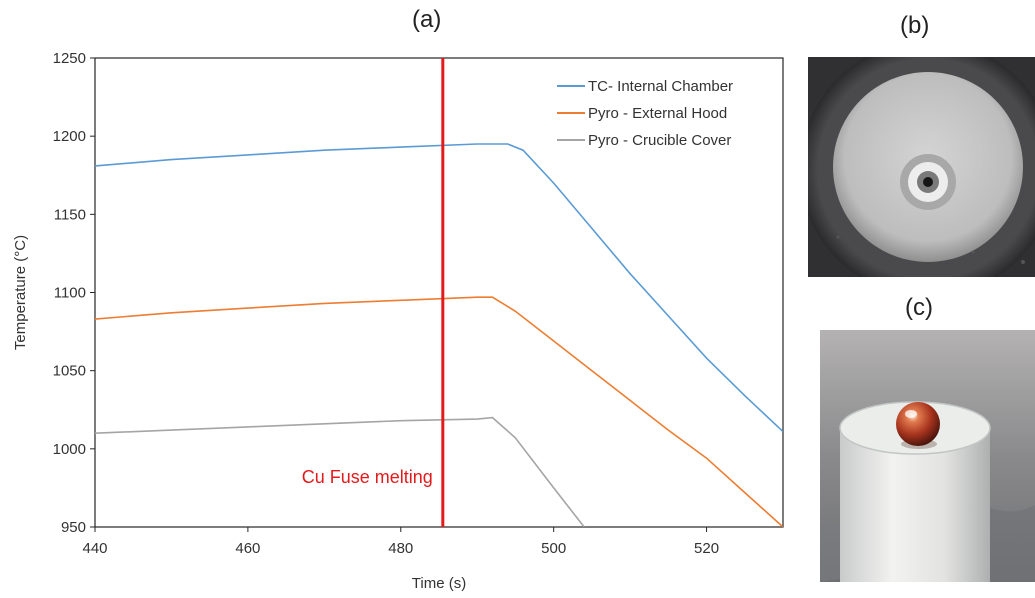  I want to click on panel-label-a: (a), so click(427, 19).